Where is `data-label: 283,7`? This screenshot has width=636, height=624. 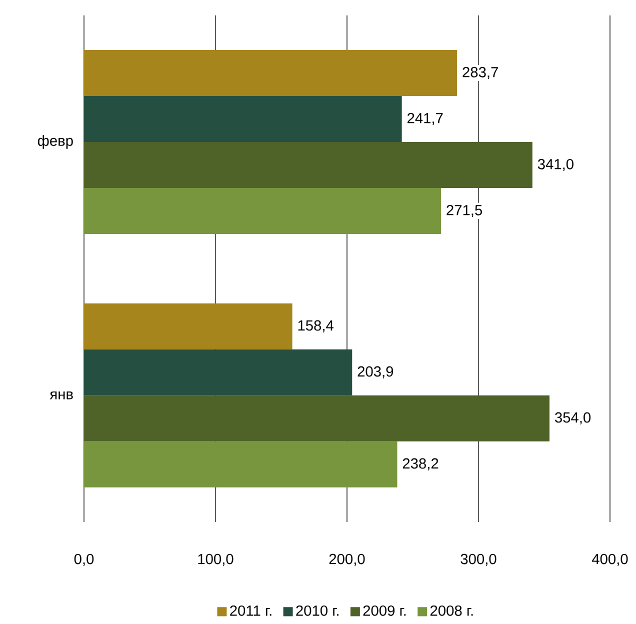 data-label: 283,7 is located at coordinates (480, 73).